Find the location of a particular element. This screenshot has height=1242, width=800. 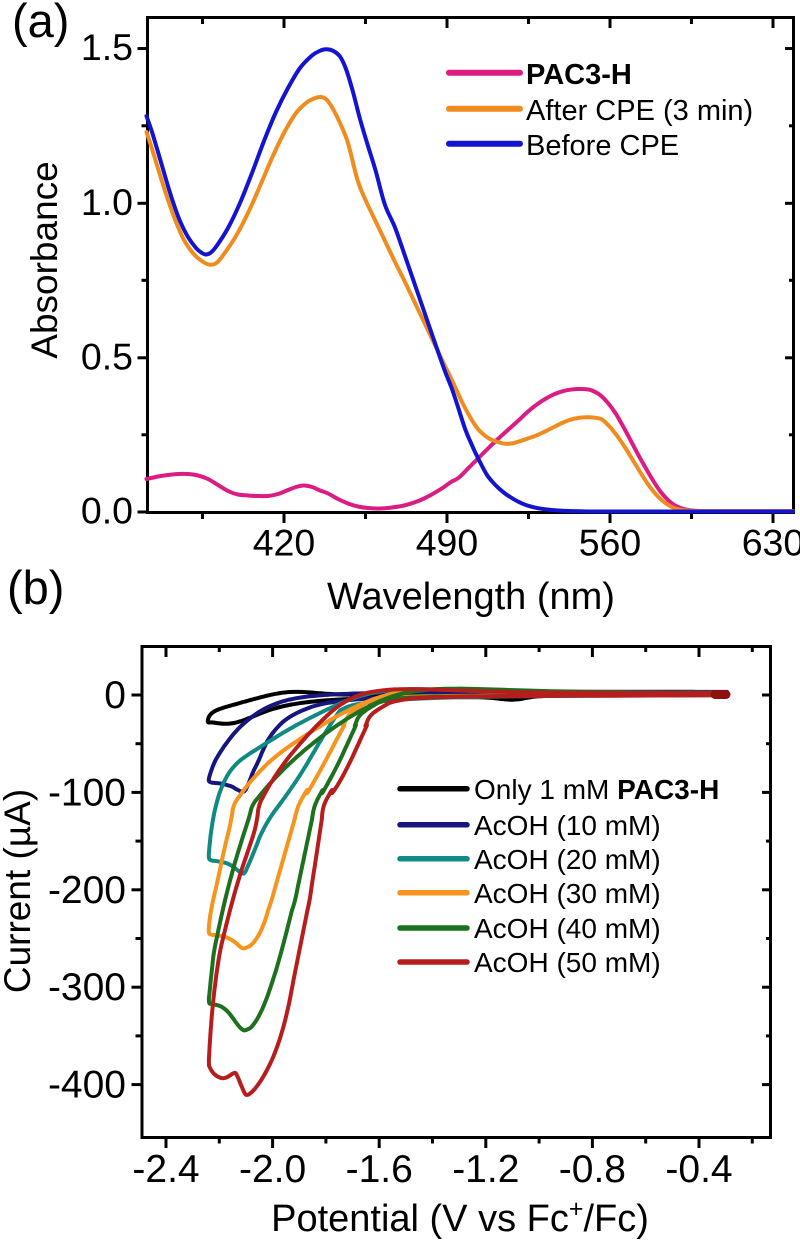

svg-text: -2.0 is located at coordinates (272, 1169).